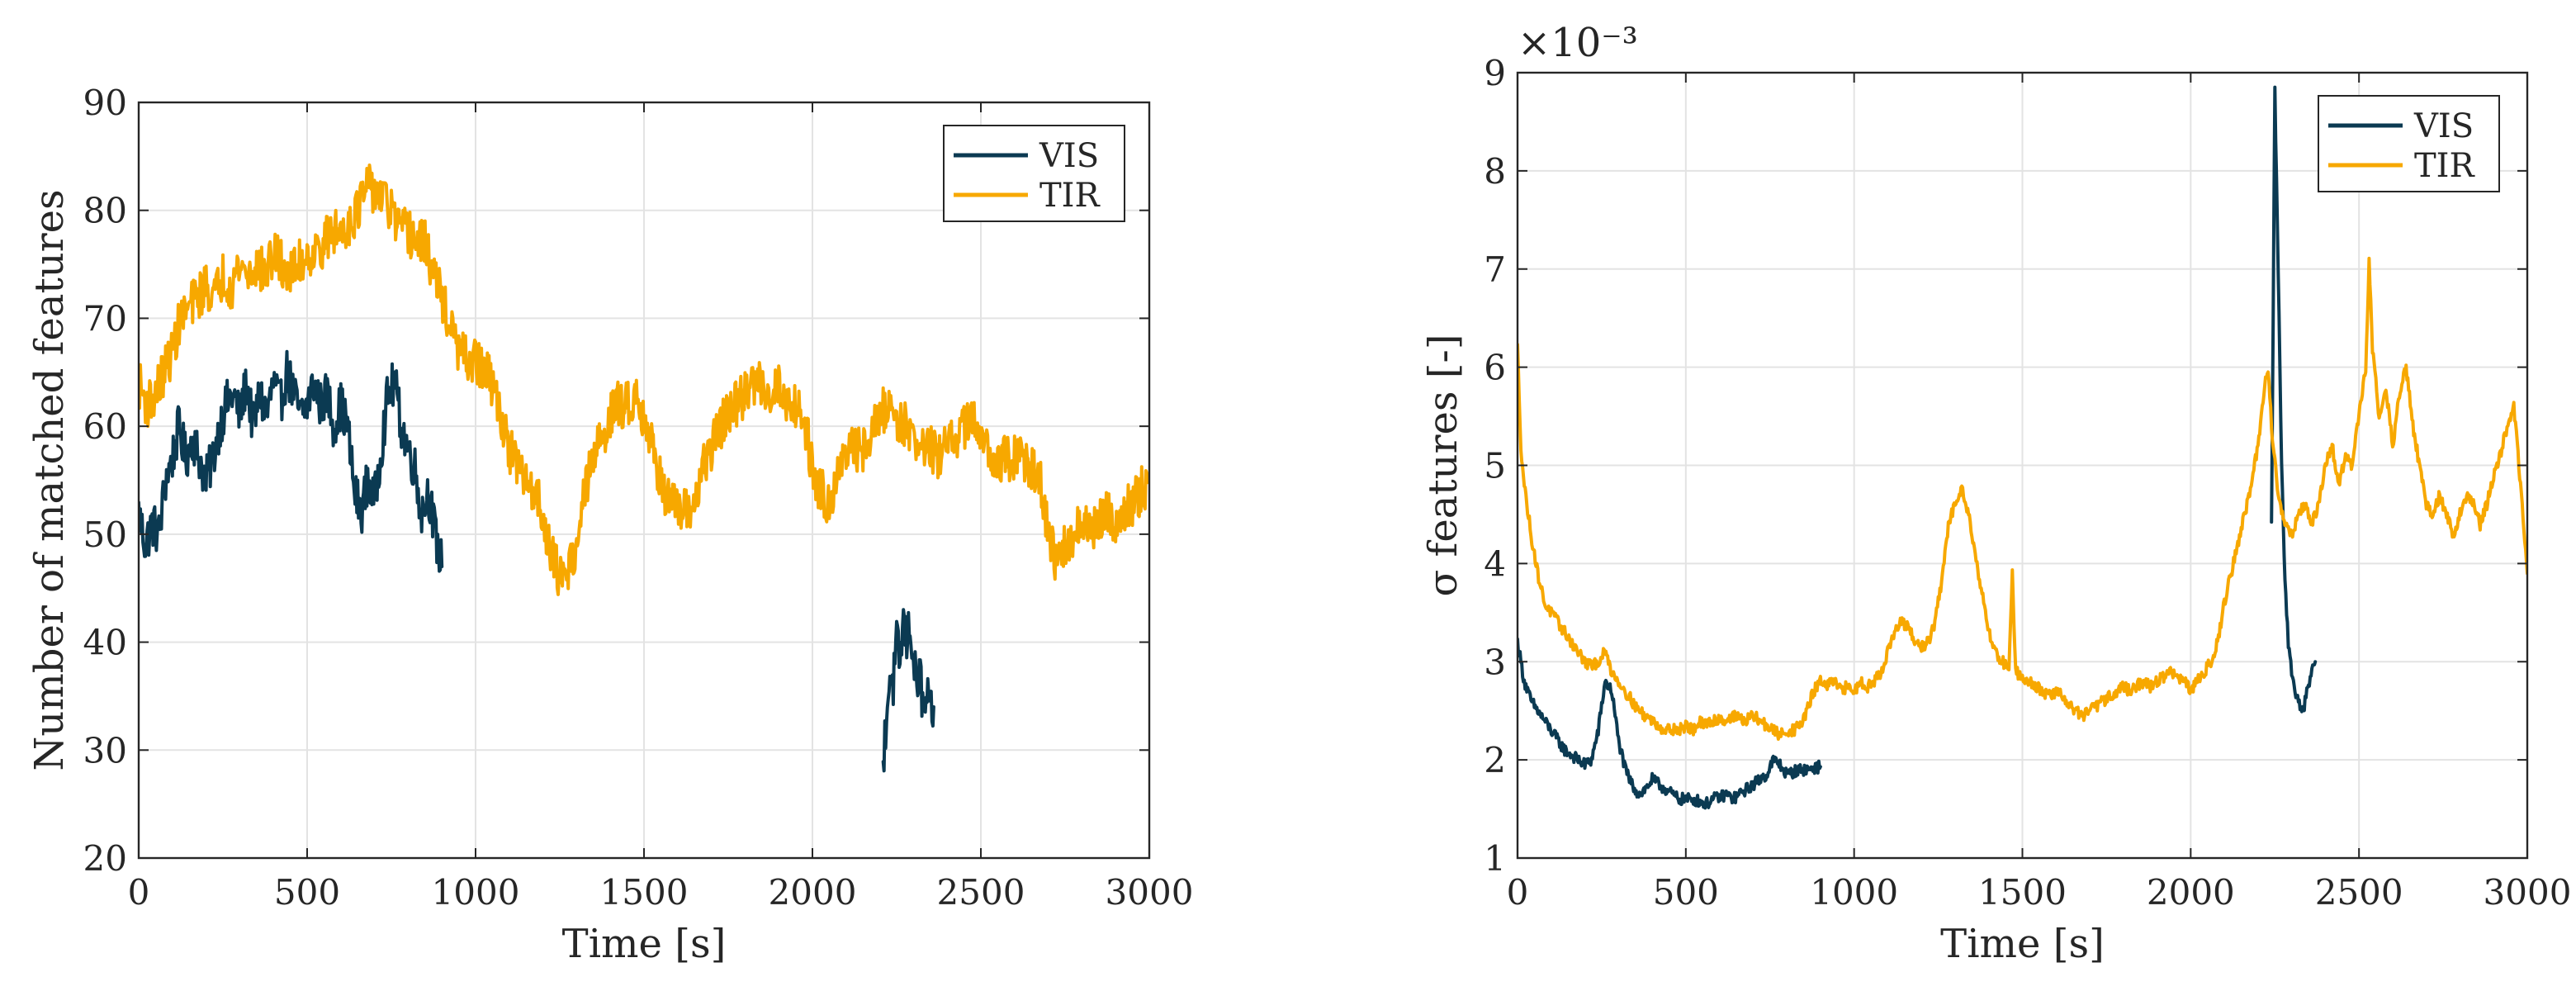  What do you see at coordinates (1495, 563) in the screenshot?
I see `y-tick-label: 4` at bounding box center [1495, 563].